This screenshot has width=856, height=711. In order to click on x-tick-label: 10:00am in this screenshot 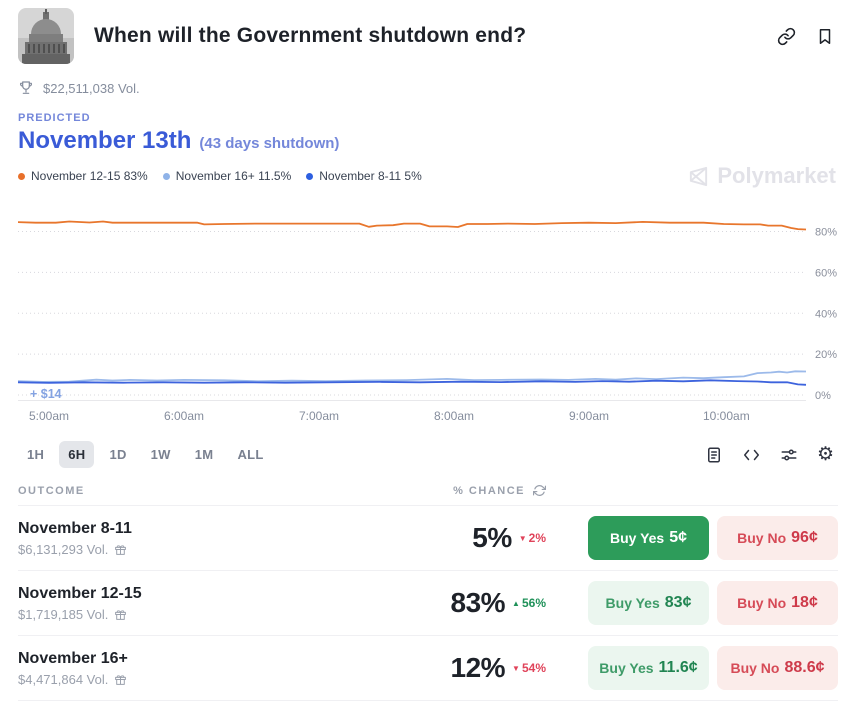, I will do `click(726, 416)`.